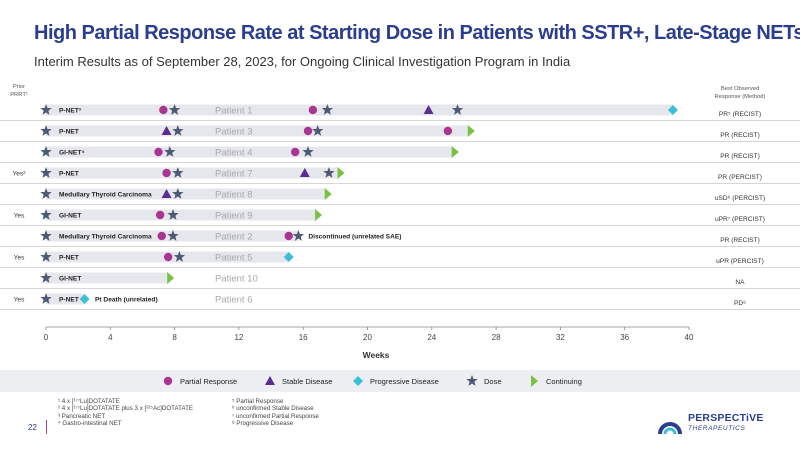 The image size is (800, 450). Describe the element at coordinates (174, 337) in the screenshot. I see `x-tick-label: 8` at that location.